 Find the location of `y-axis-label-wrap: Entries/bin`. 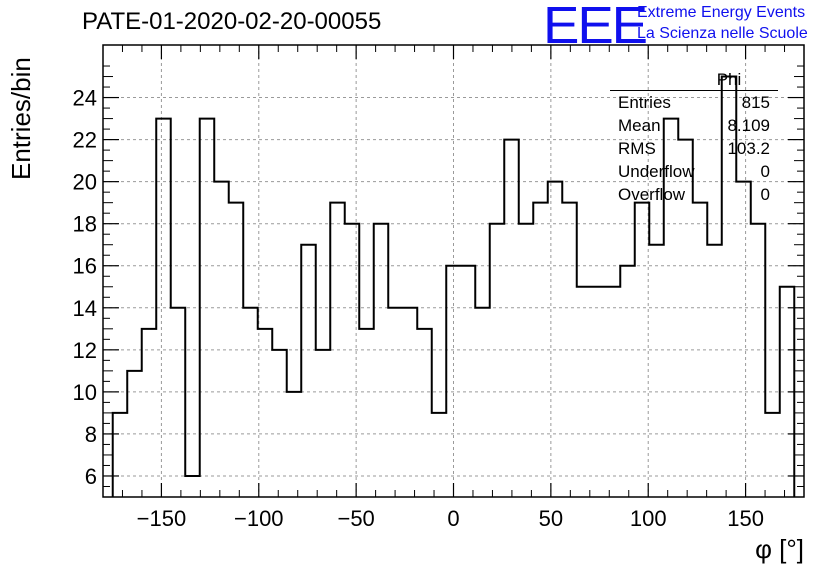

y-axis-label-wrap: Entries/bin is located at coordinates (21, 123).